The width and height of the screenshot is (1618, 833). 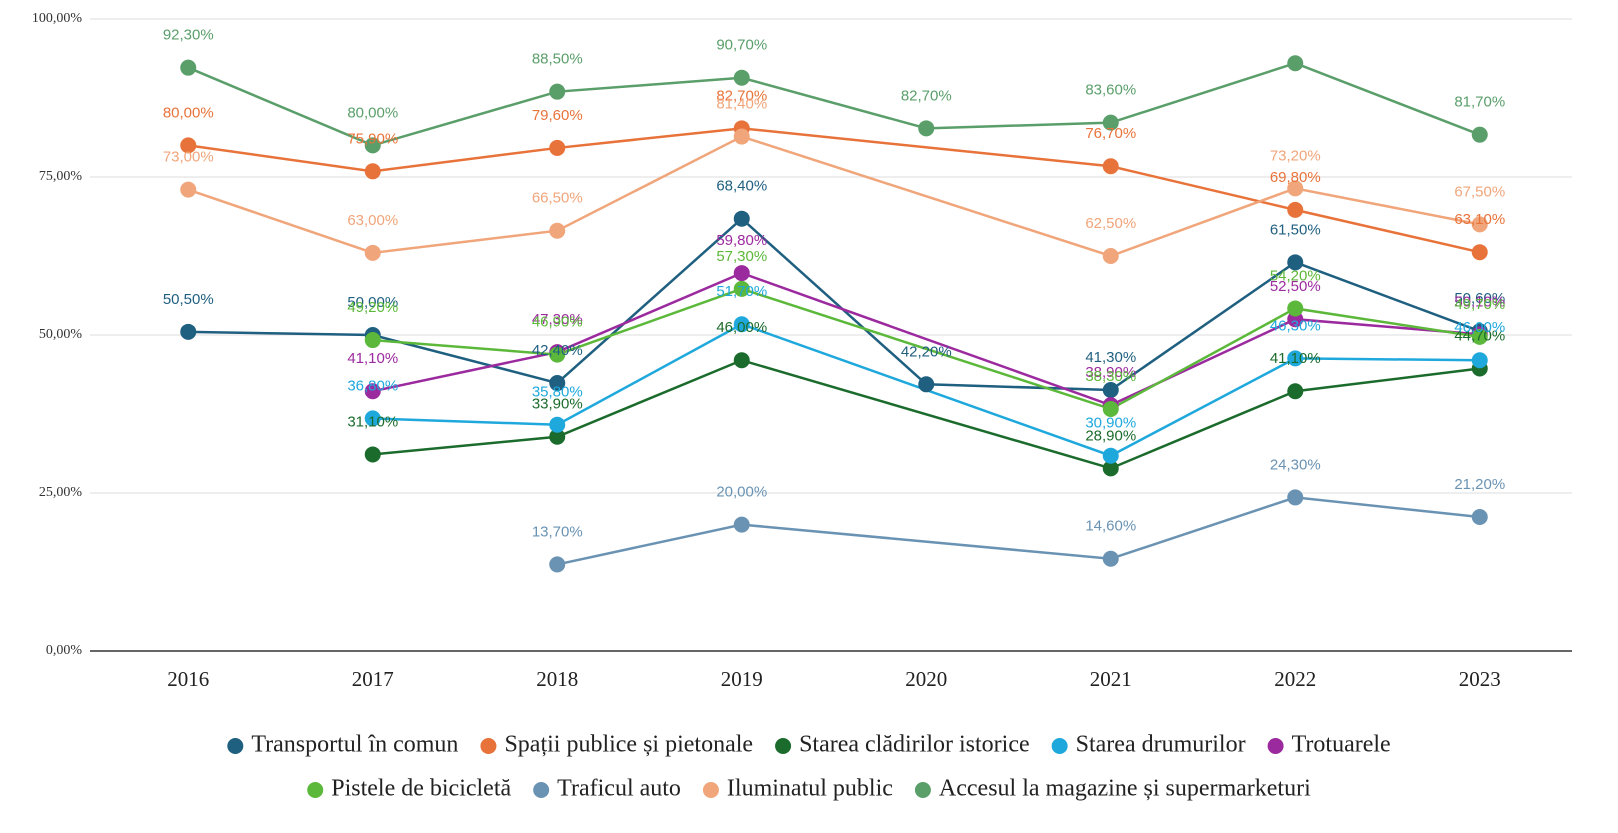 I want to click on data-label: 81,70%, so click(x=1479, y=102).